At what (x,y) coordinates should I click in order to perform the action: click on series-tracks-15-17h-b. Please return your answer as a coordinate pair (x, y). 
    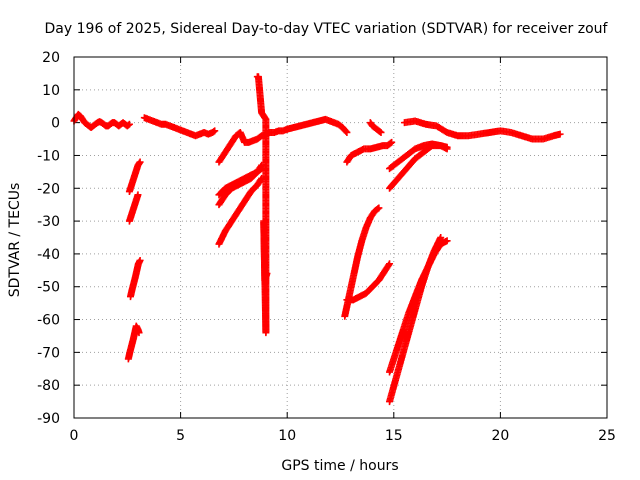
    Looking at the image, I should click on (418, 156).